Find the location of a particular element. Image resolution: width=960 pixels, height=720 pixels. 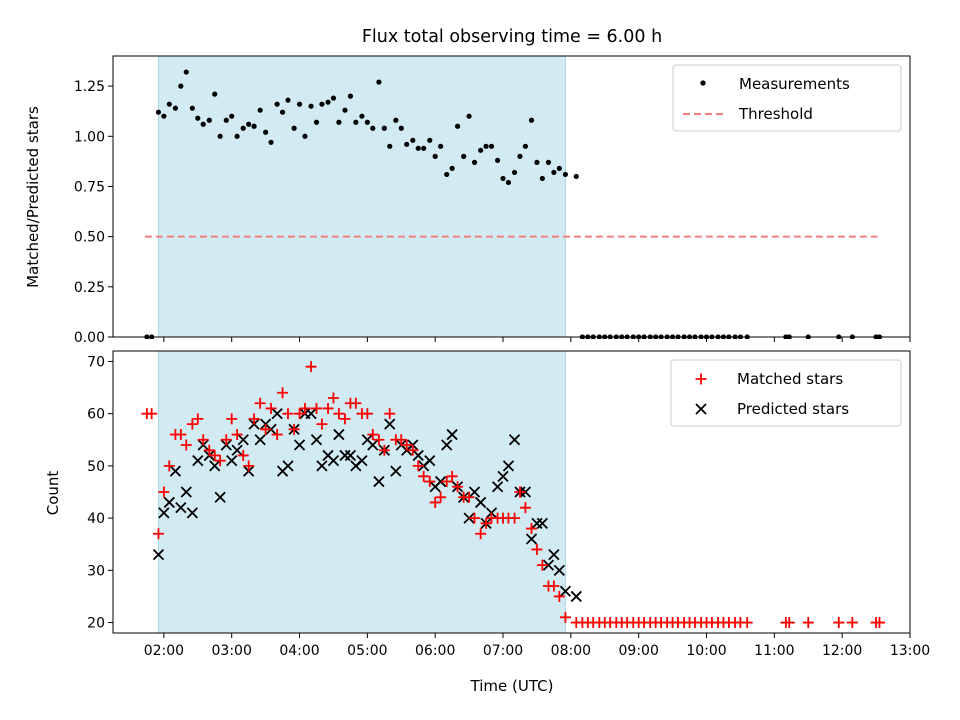

legend-predicted-marker is located at coordinates (701, 409).